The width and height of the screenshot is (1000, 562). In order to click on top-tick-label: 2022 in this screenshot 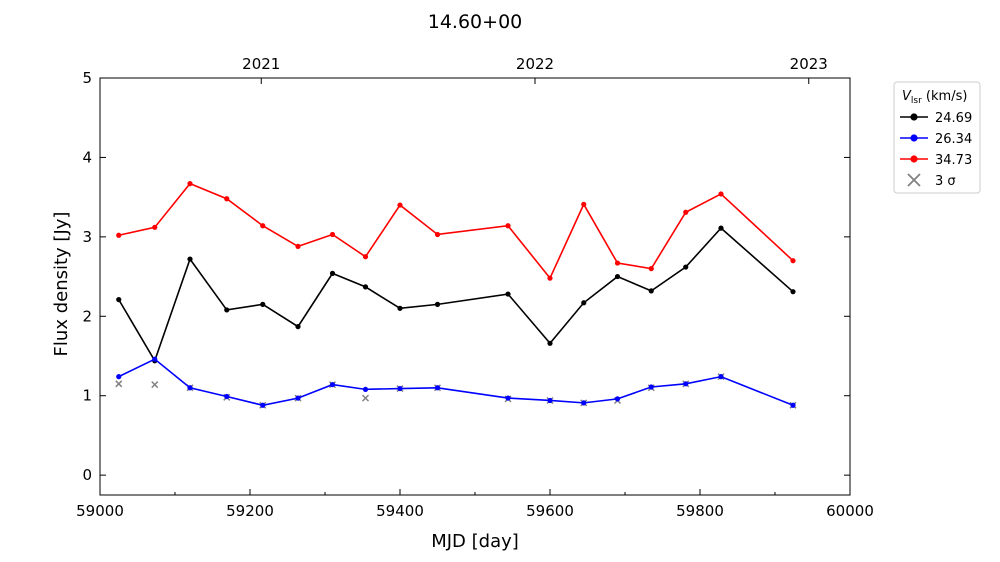, I will do `click(535, 64)`.